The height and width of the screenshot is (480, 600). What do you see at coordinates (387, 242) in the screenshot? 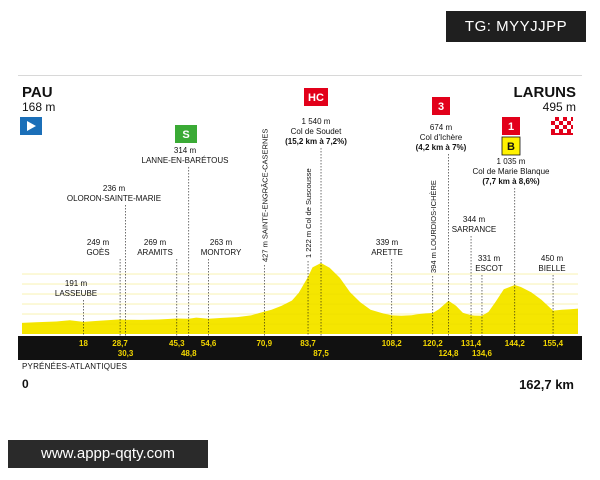
I see `town-altitude-arette: 339 m` at bounding box center [387, 242].